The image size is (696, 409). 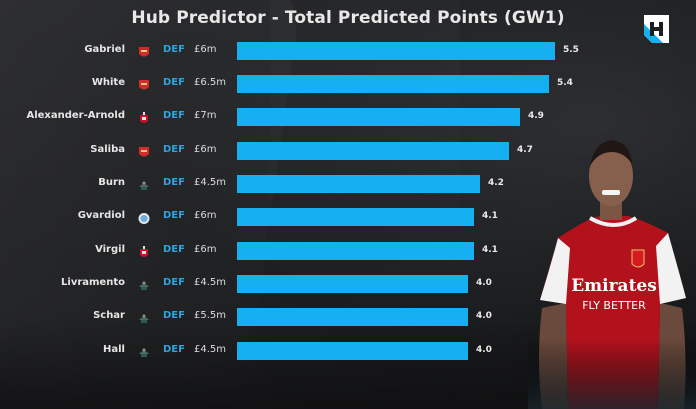 What do you see at coordinates (101, 215) in the screenshot?
I see `player-name: Gvardiol` at bounding box center [101, 215].